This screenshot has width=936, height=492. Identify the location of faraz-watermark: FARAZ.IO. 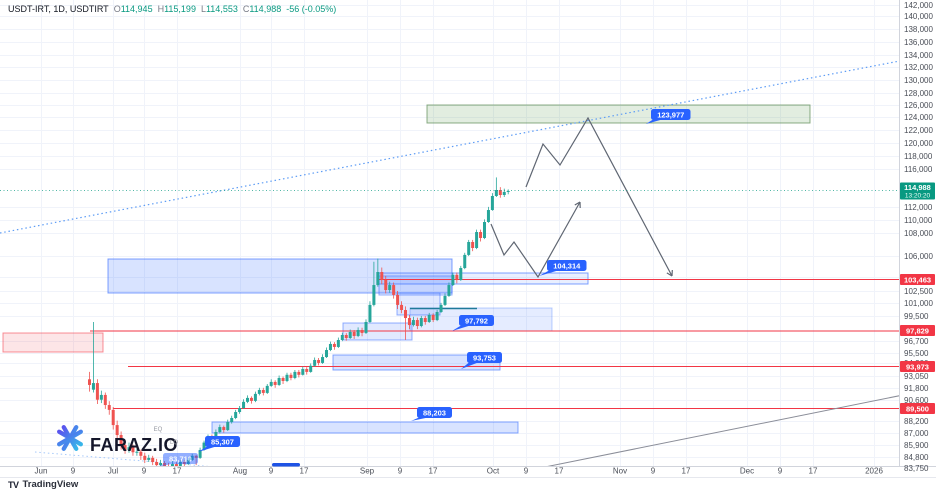
(116, 439).